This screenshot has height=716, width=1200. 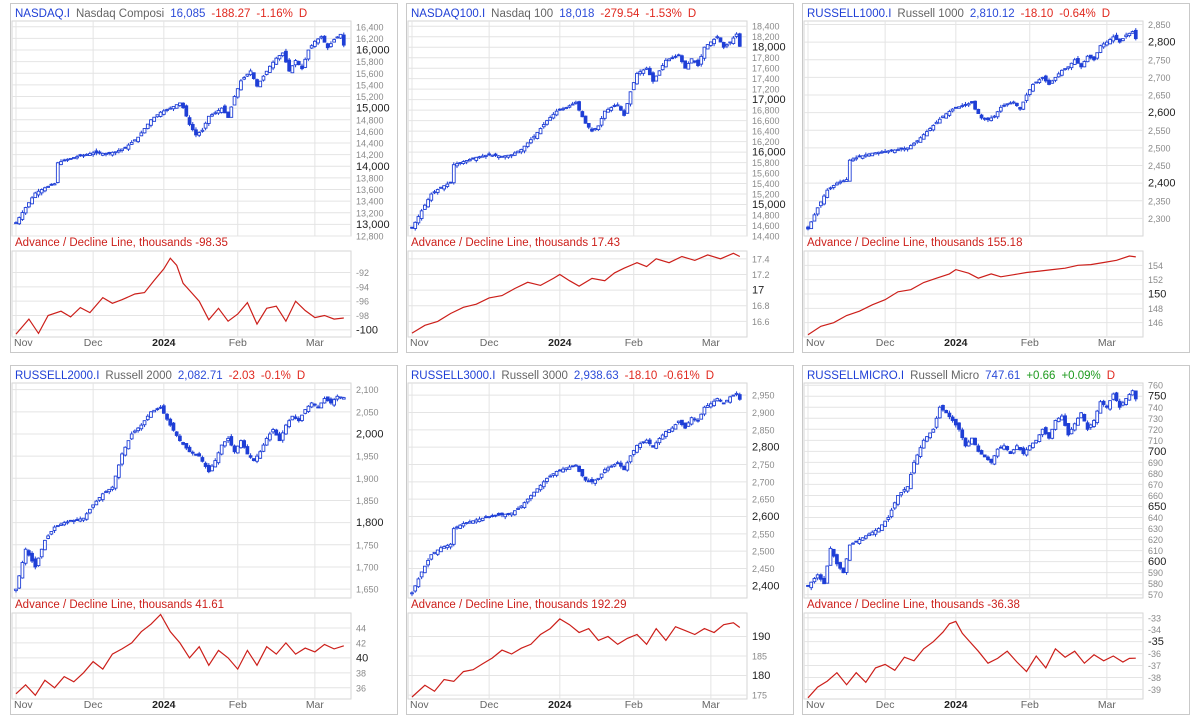 What do you see at coordinates (763, 465) in the screenshot?
I see `price-tick-label: 2,750` at bounding box center [763, 465].